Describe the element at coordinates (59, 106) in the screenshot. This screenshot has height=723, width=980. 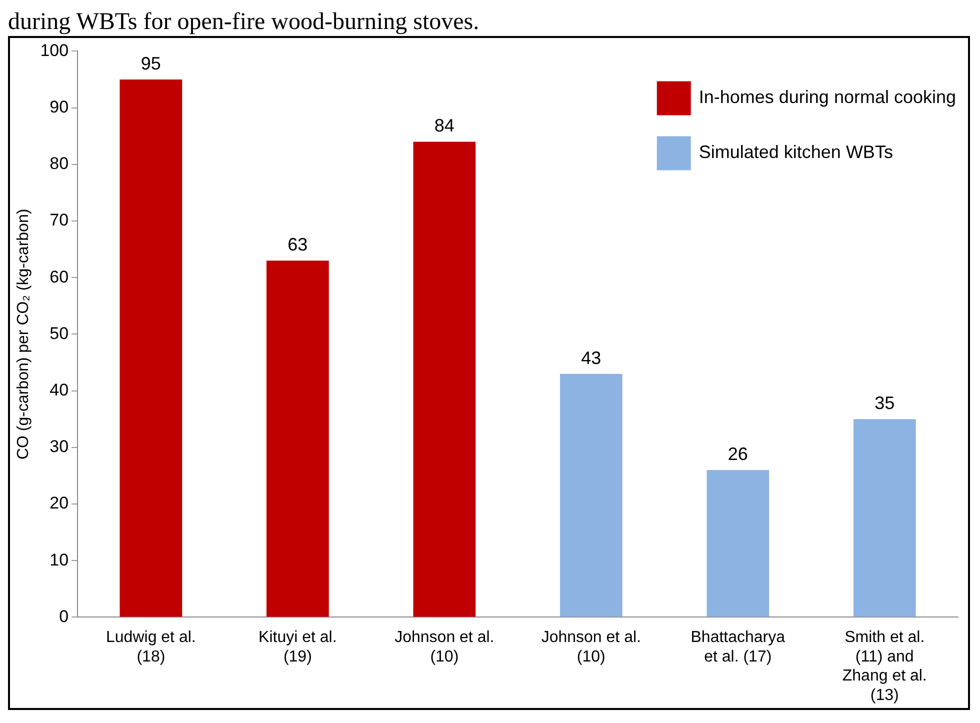
I see `y-tick-label: 90` at that location.